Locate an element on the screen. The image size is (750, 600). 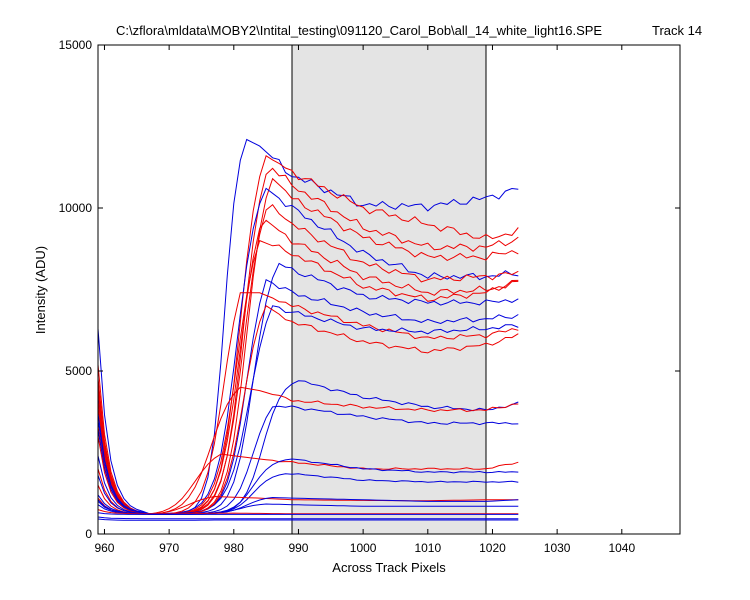
y-axis-label: Intensity (ADU) is located at coordinates (40, 290).